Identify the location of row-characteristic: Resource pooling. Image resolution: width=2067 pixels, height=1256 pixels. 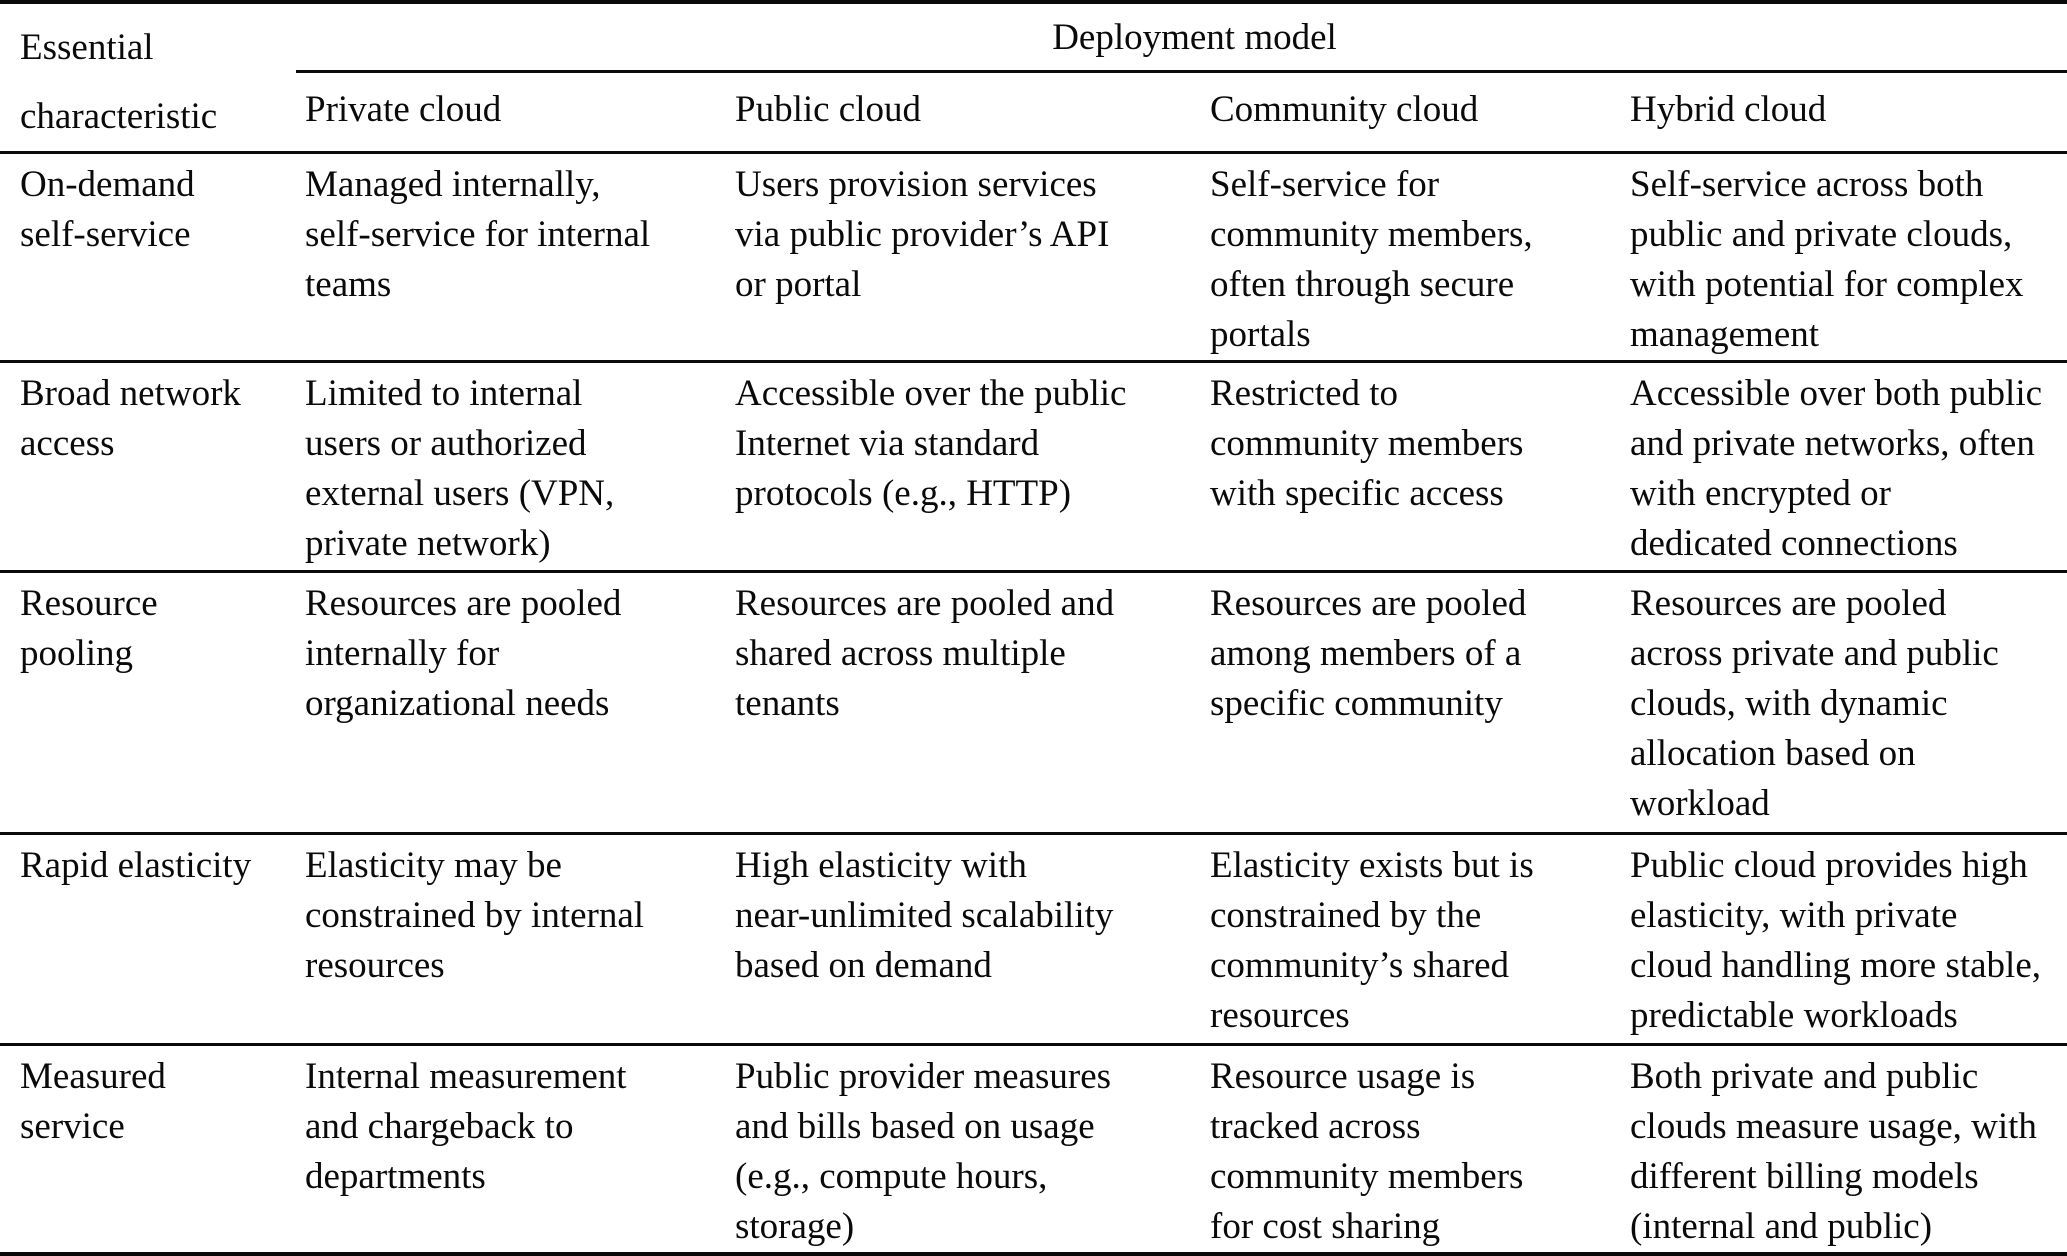
(142, 704).